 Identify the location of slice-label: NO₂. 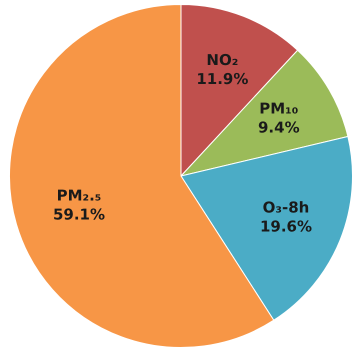
(222, 60).